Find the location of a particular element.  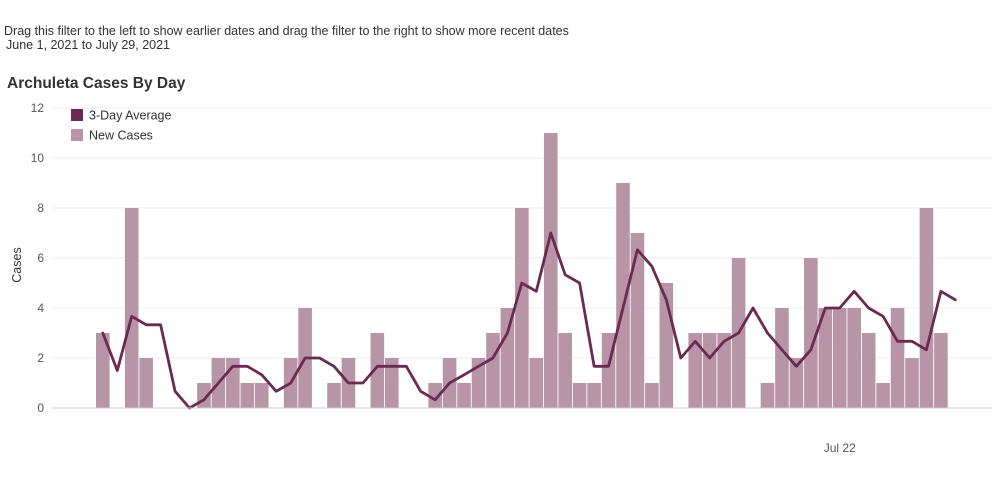

chart-title: Archuleta Cases By Day is located at coordinates (96, 83).